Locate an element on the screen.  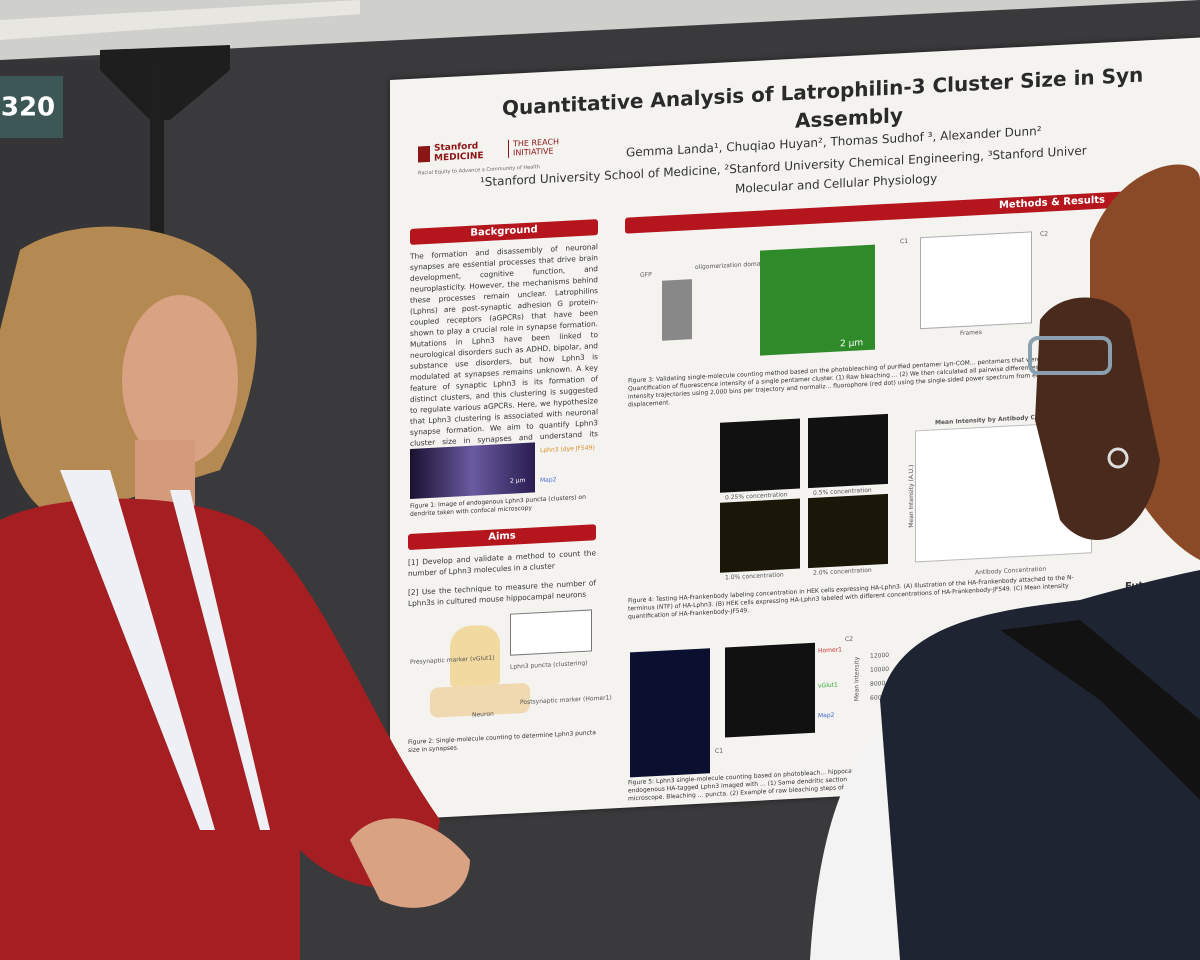
figure-label: Antibody Concentration is located at coordinates (1011, 571).